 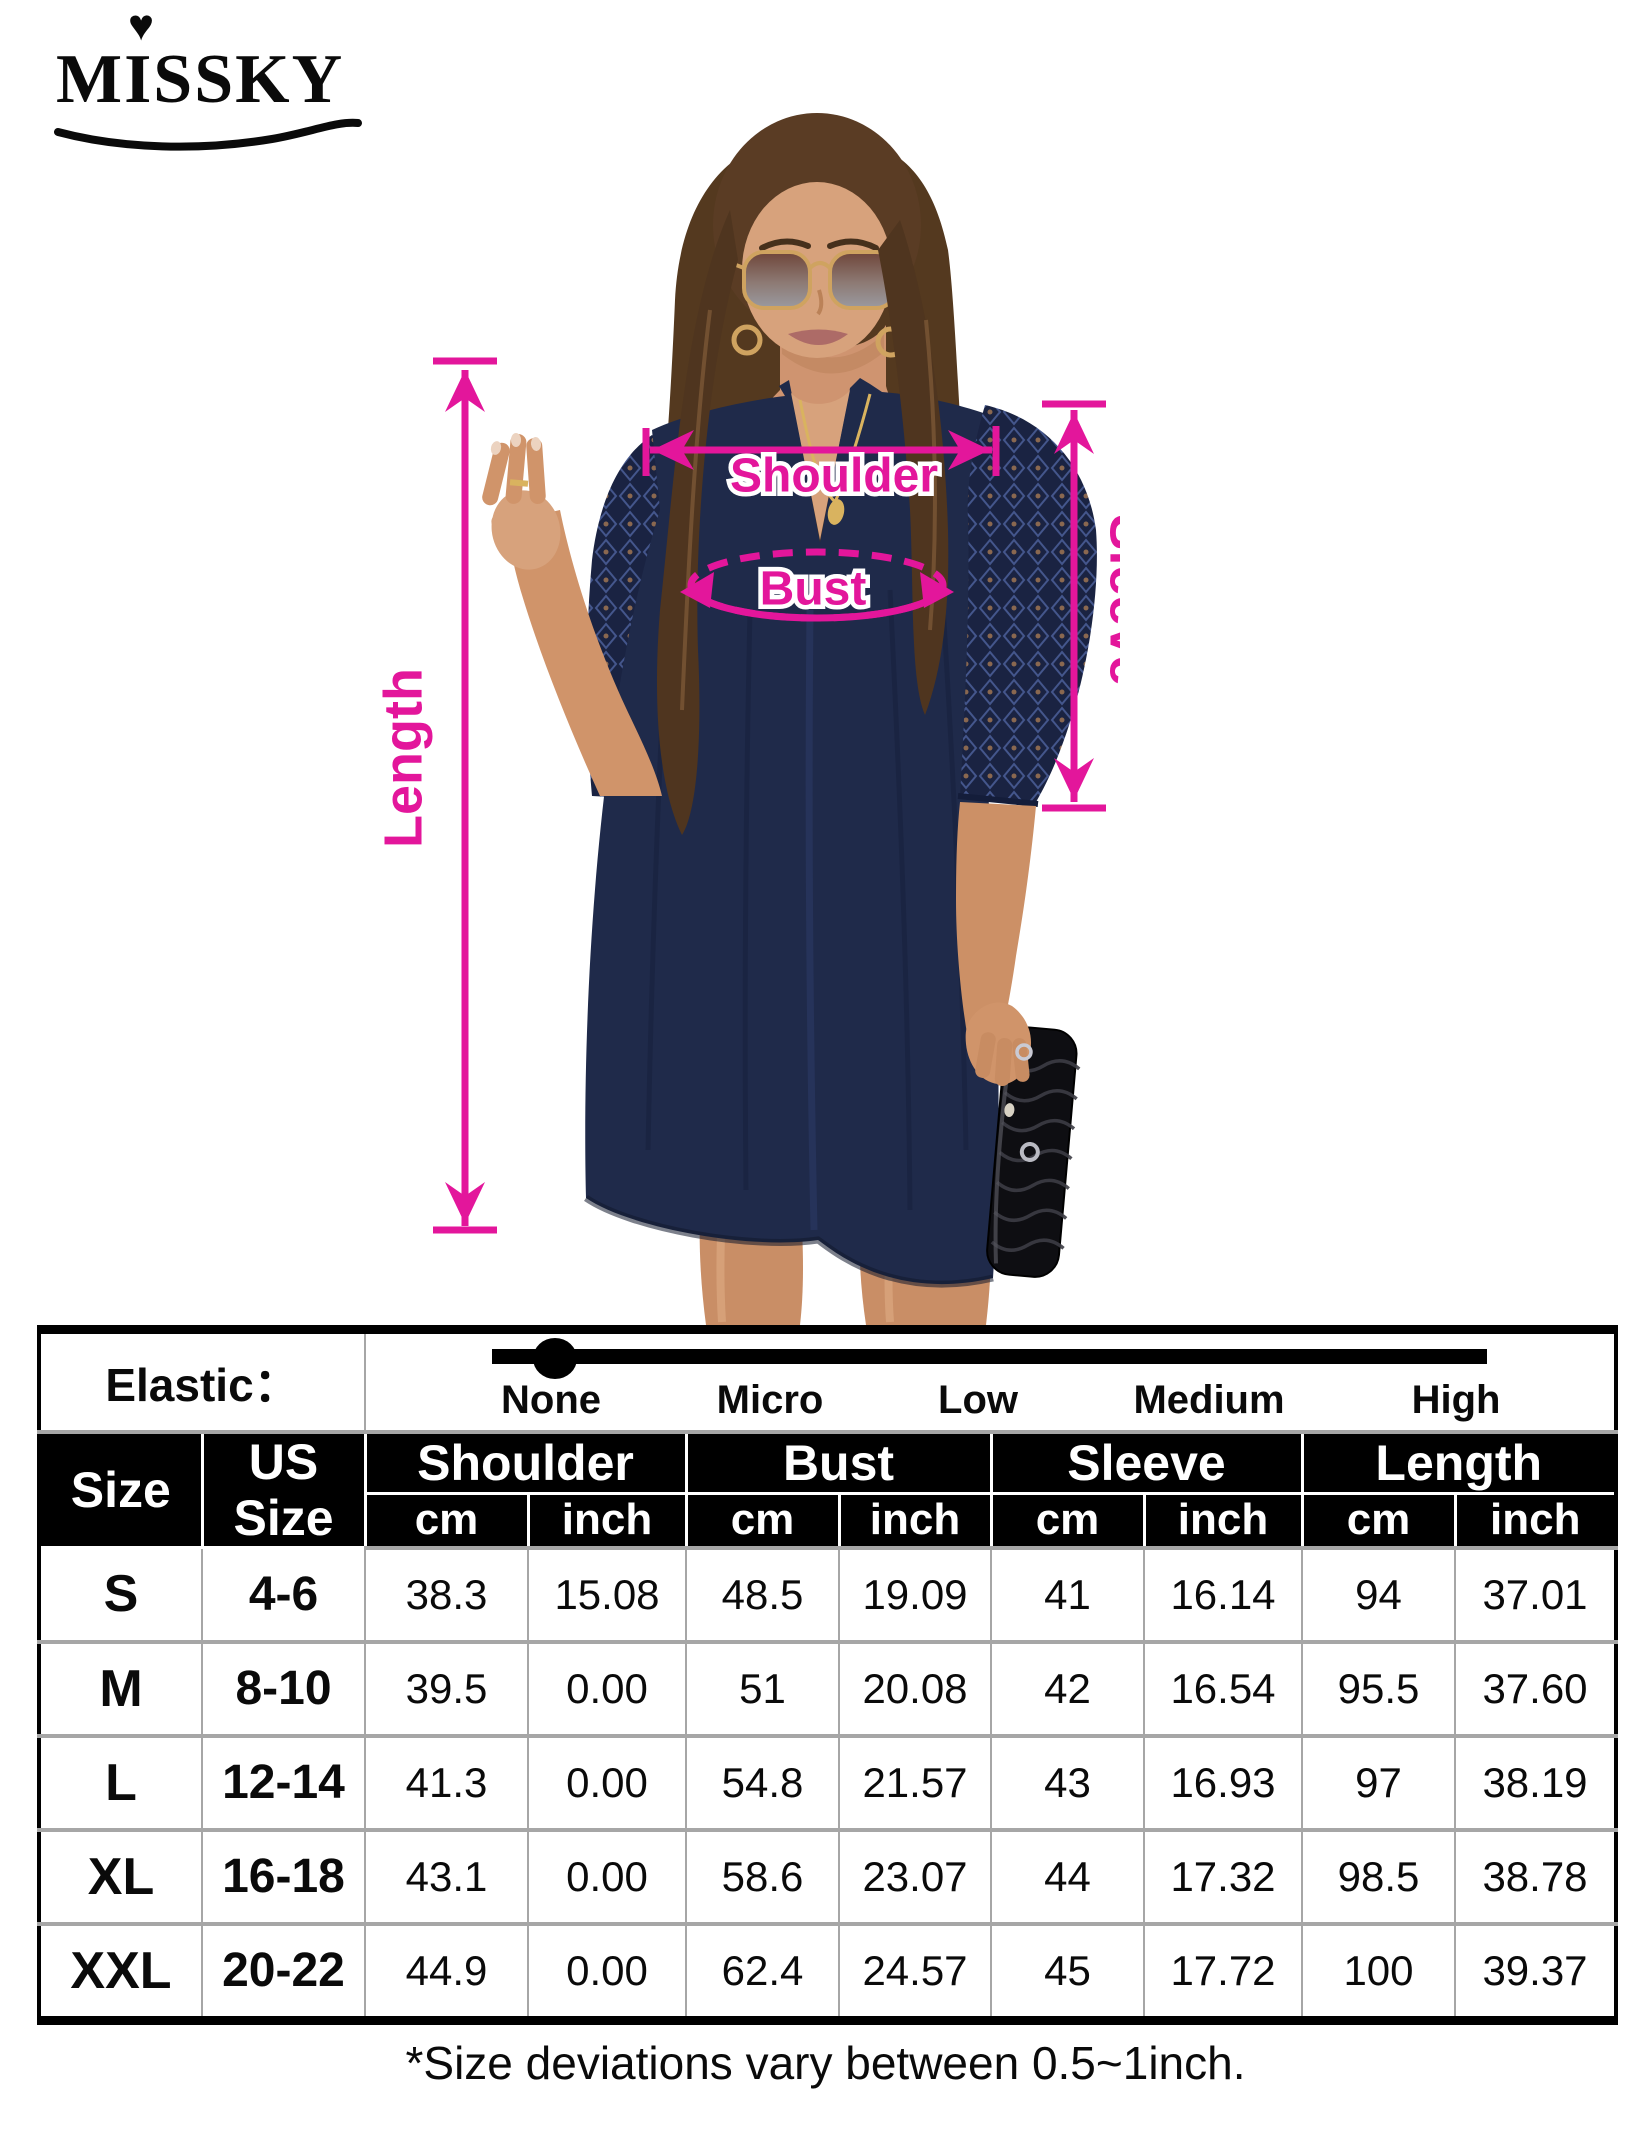 I want to click on header-size: Size, so click(x=120, y=1489).